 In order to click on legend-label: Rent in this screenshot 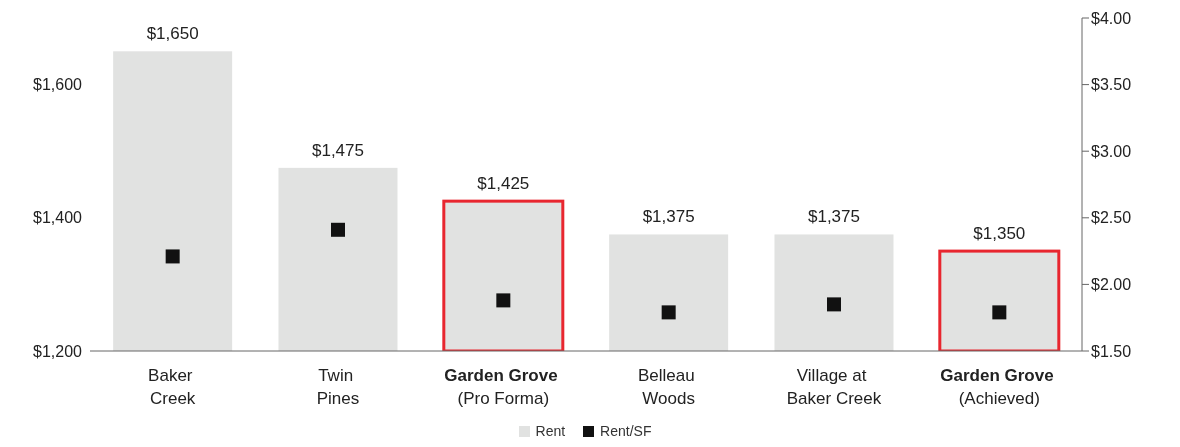, I will do `click(550, 431)`.